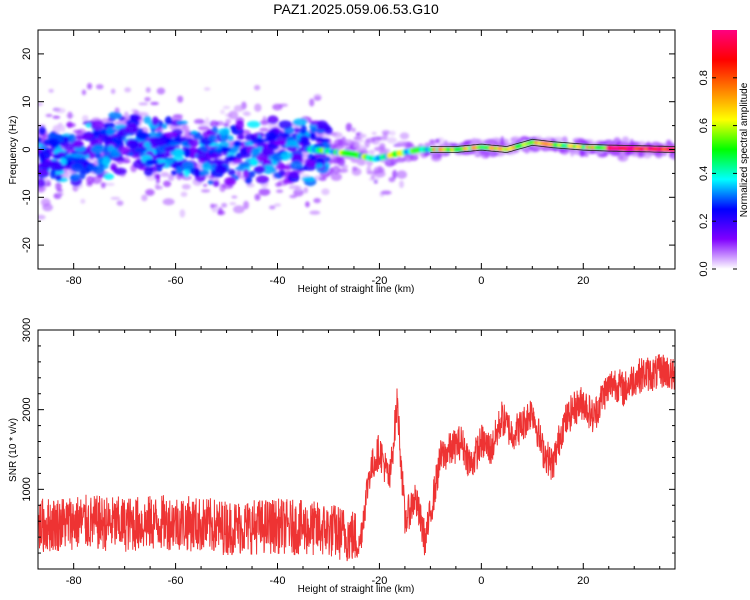  I want to click on colorbar-ticks: 0.0 0.2 0.4 0.6 0.8, so click(717, 173).